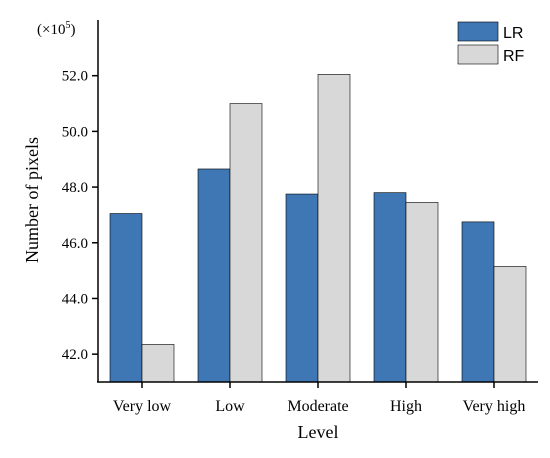 The width and height of the screenshot is (550, 458). I want to click on legend-label-rf: RF, so click(514, 56).